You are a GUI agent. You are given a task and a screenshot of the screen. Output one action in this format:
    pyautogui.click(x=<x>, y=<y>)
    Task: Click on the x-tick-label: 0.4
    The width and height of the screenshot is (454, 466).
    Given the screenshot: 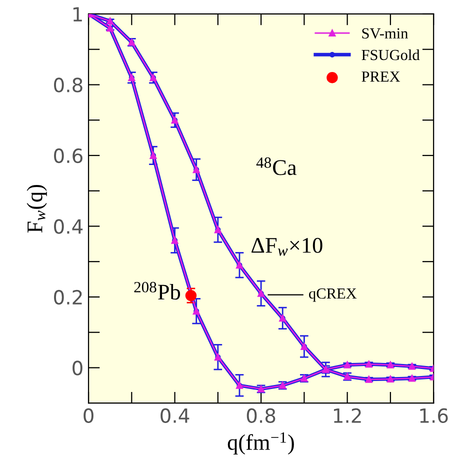 What is the action you would take?
    pyautogui.click(x=175, y=415)
    